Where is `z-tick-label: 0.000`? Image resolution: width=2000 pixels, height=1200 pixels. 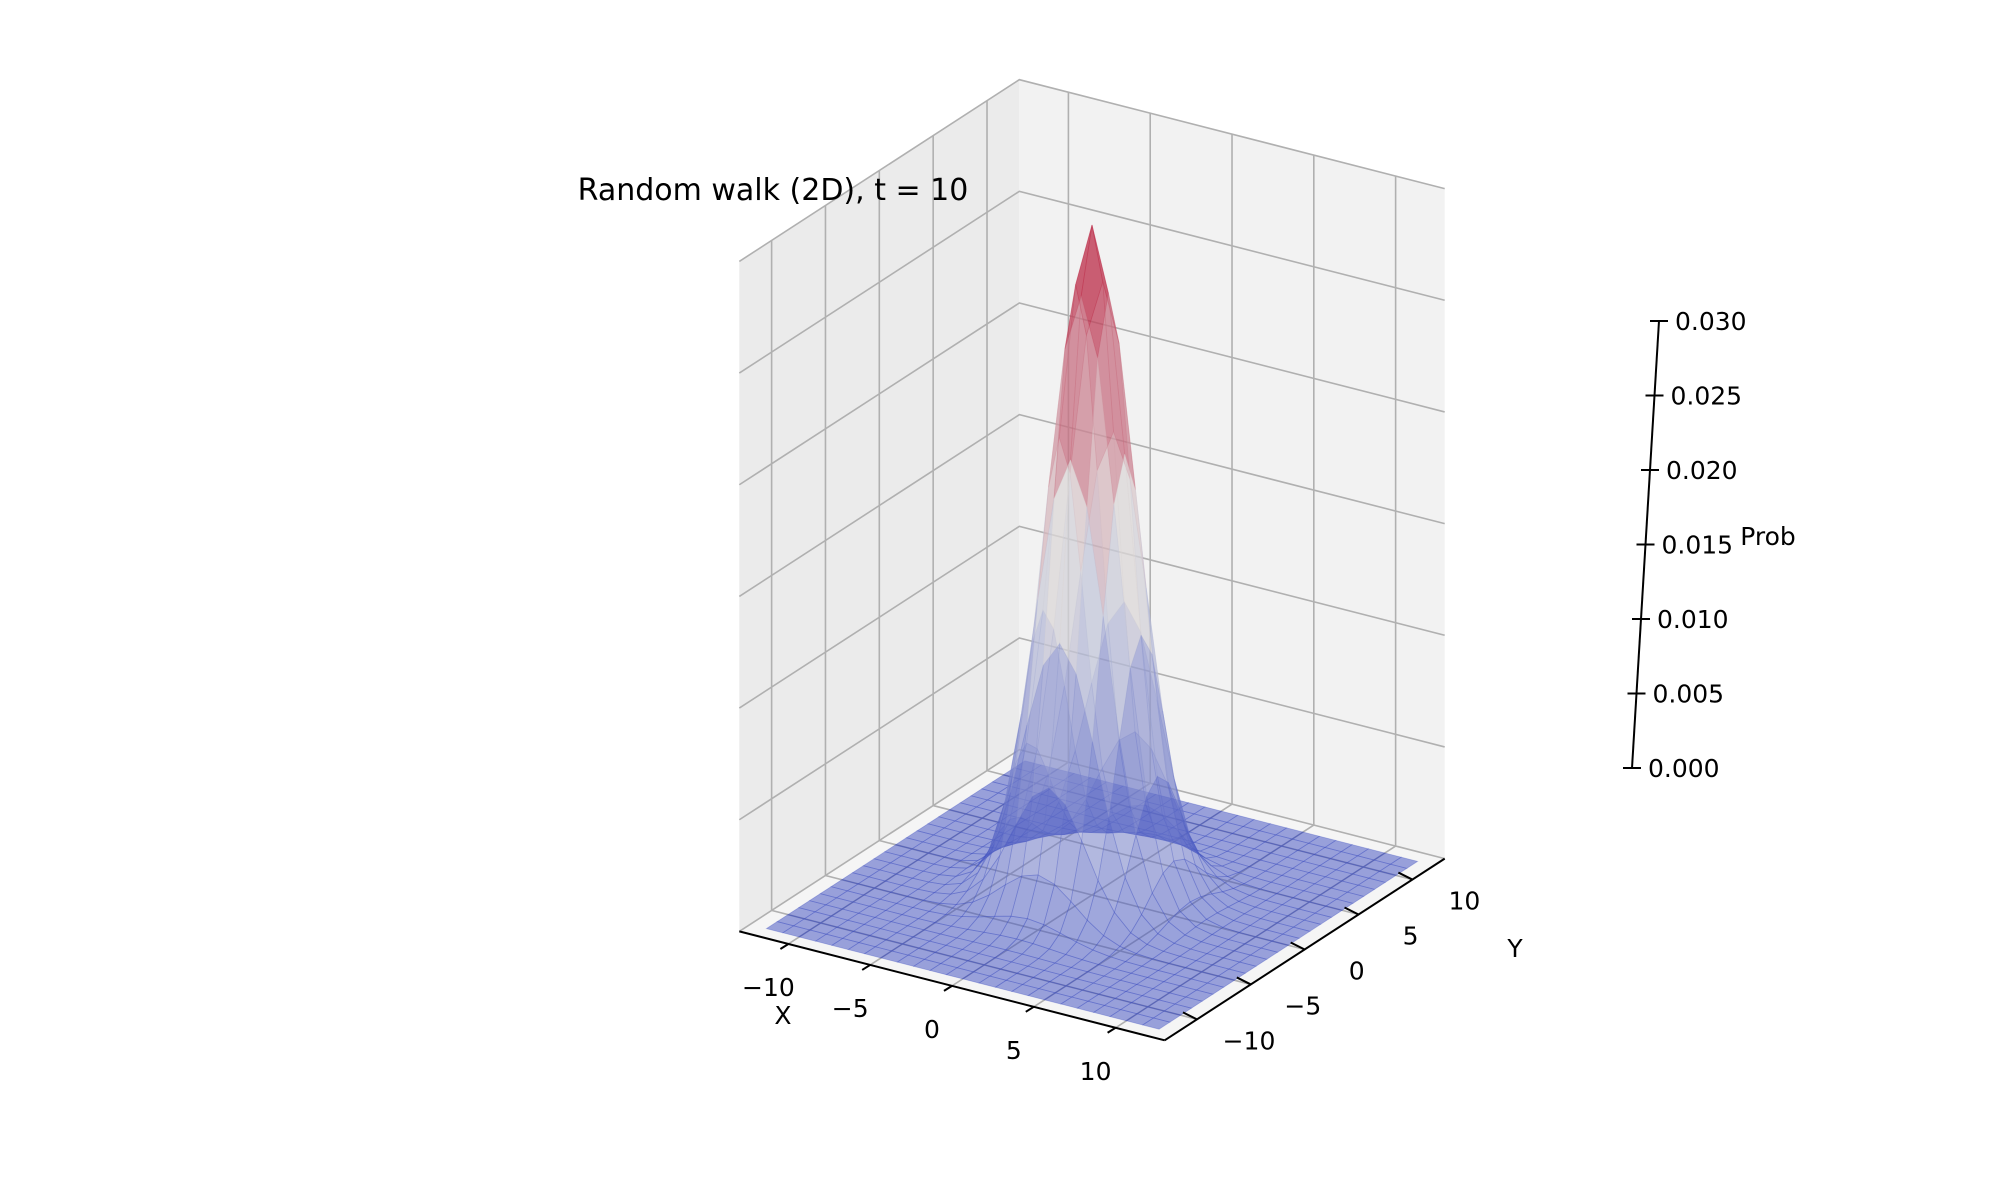 z-tick-label: 0.000 is located at coordinates (1684, 768).